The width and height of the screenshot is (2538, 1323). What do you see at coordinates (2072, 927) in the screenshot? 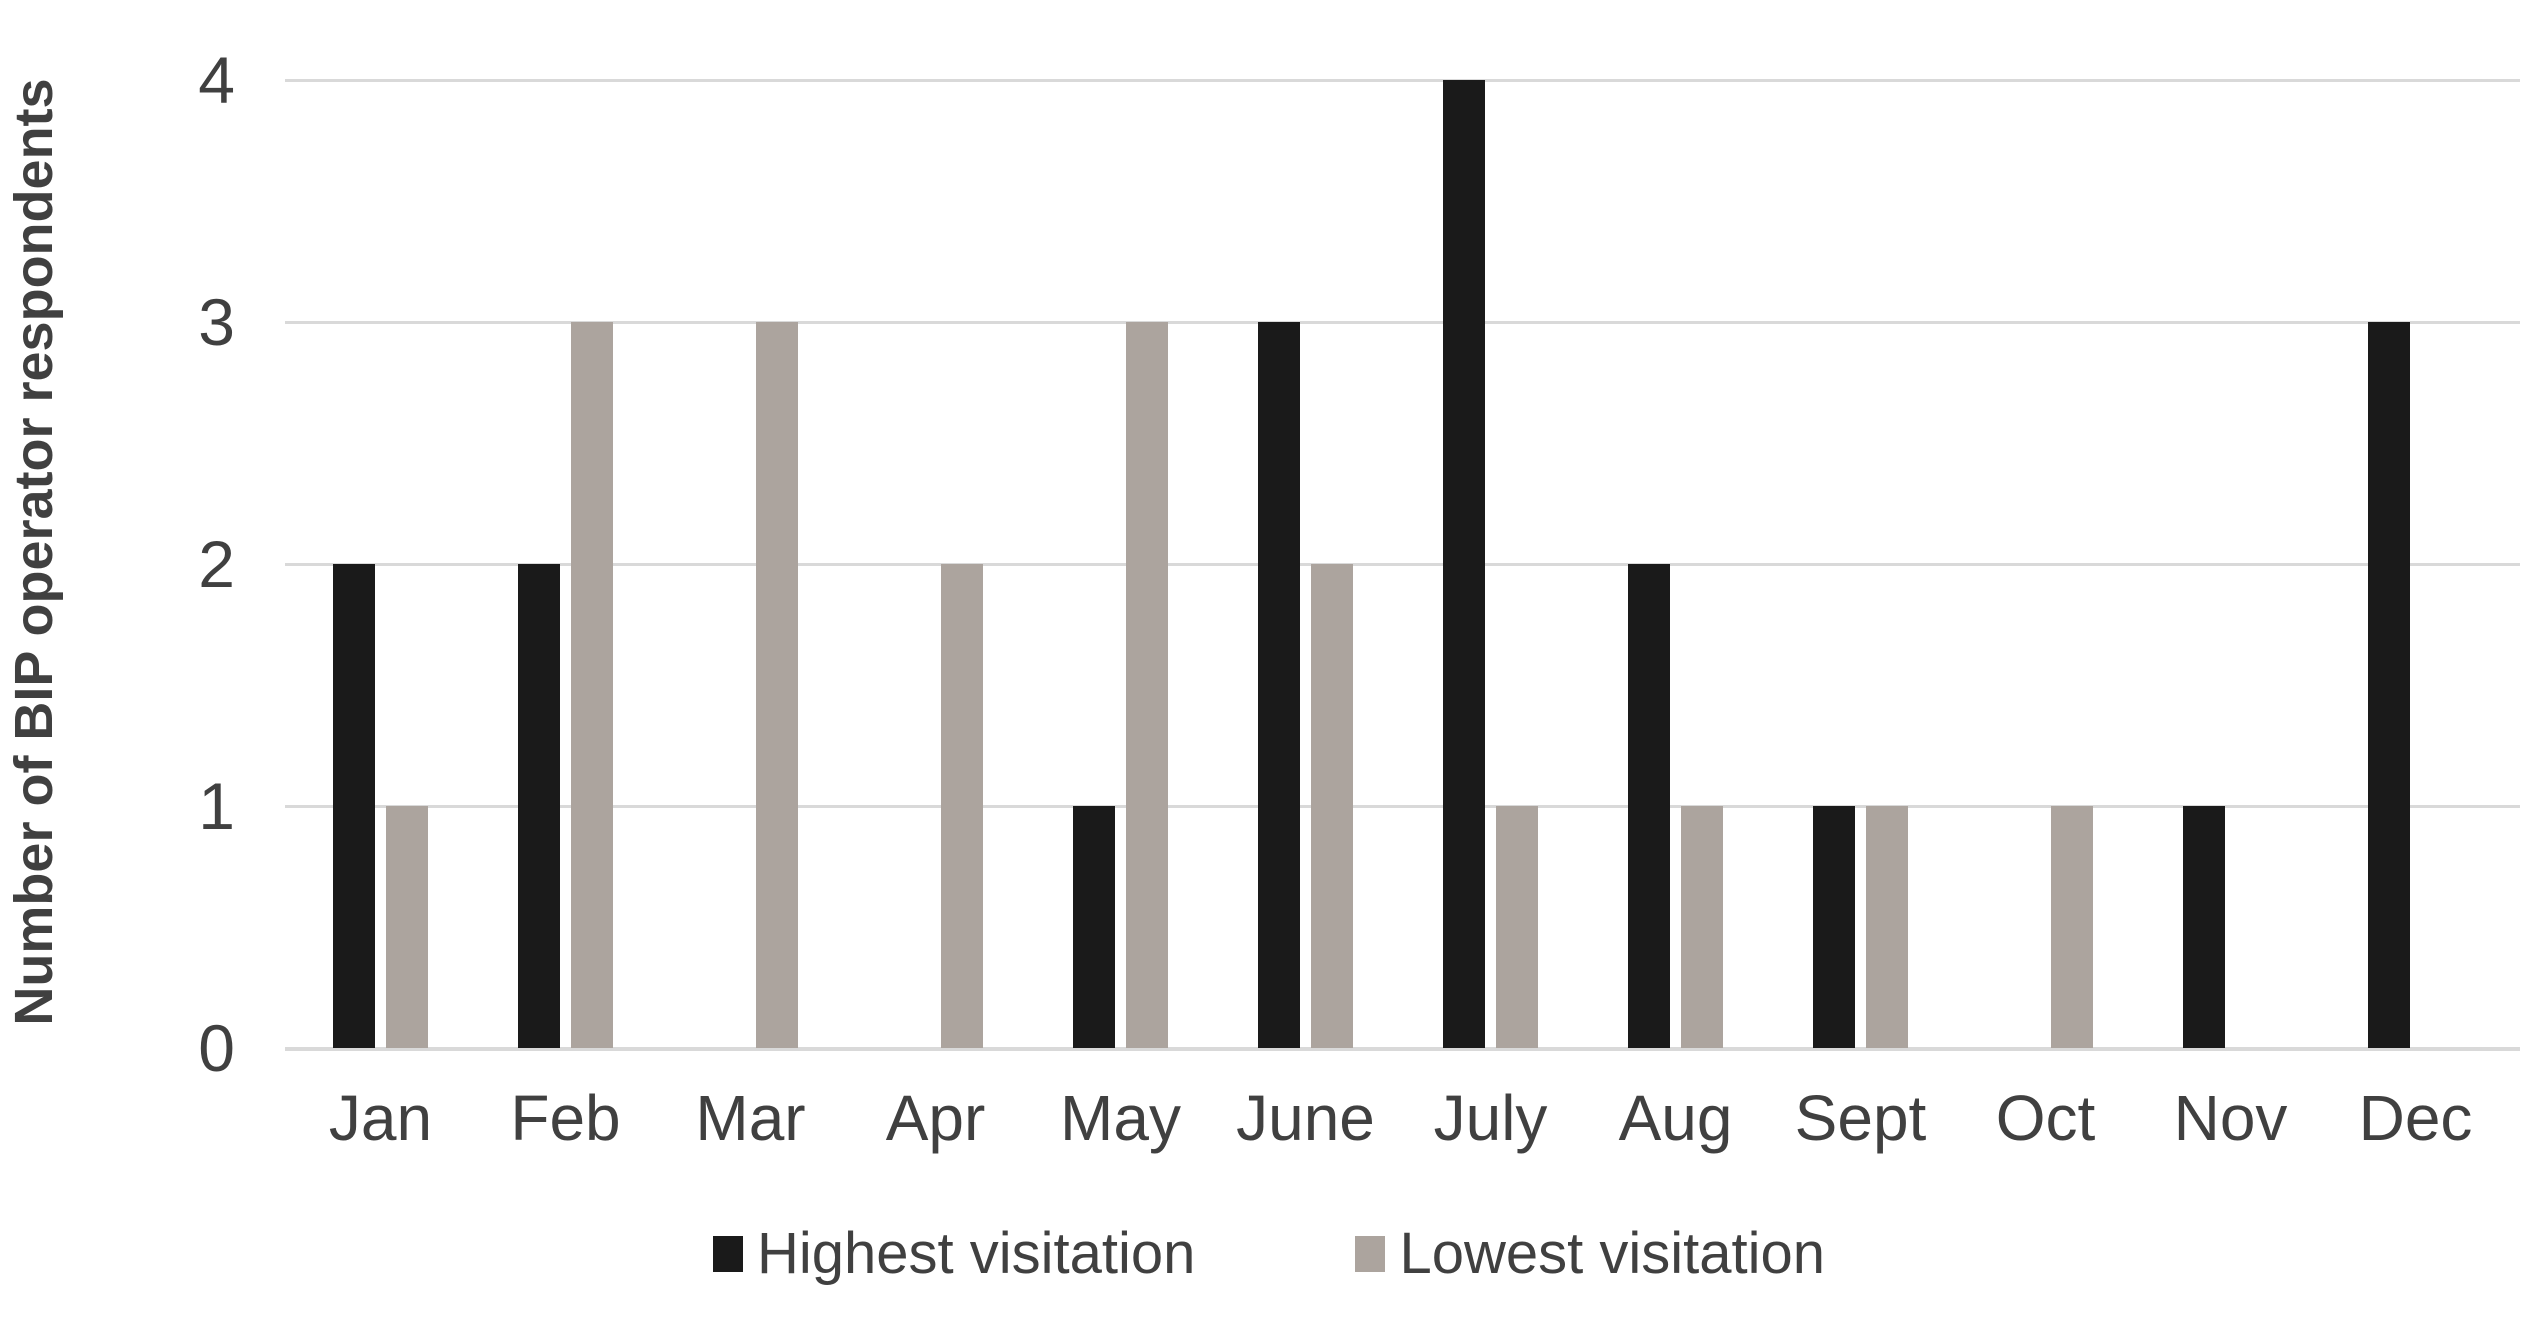
I see `bar-lowest-visitation-oct` at bounding box center [2072, 927].